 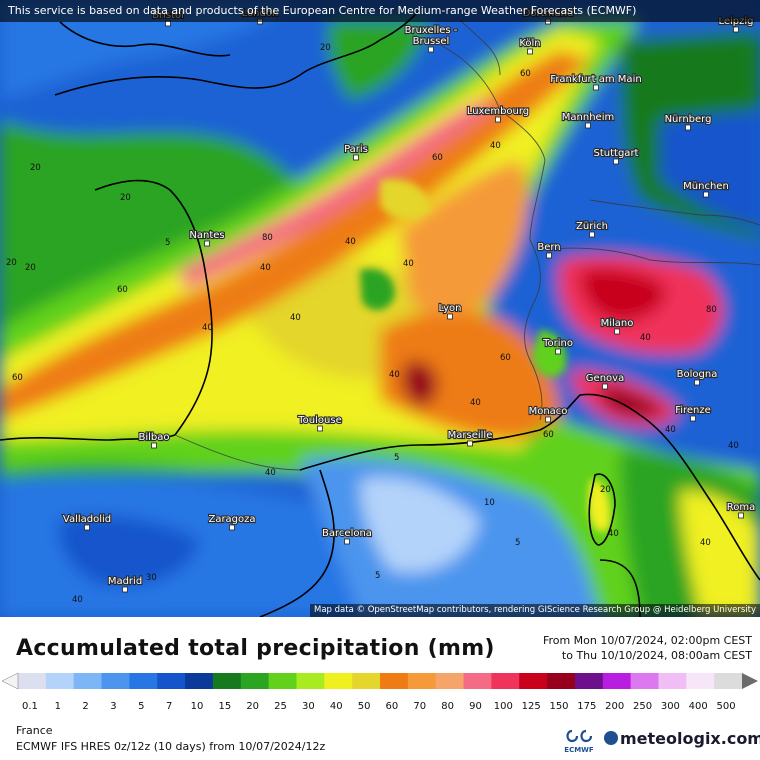 I want to click on svg-text: Bruxelles -, so click(x=431, y=30).